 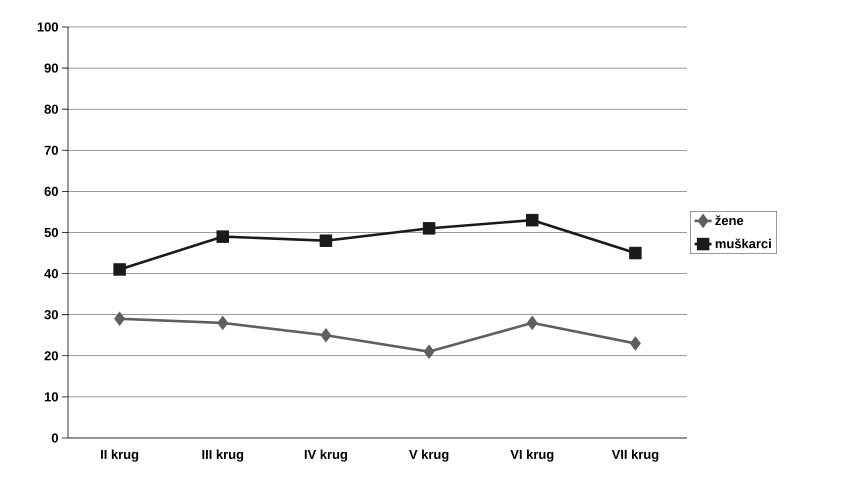 What do you see at coordinates (223, 456) in the screenshot?
I see `x-tick-label: III krug` at bounding box center [223, 456].